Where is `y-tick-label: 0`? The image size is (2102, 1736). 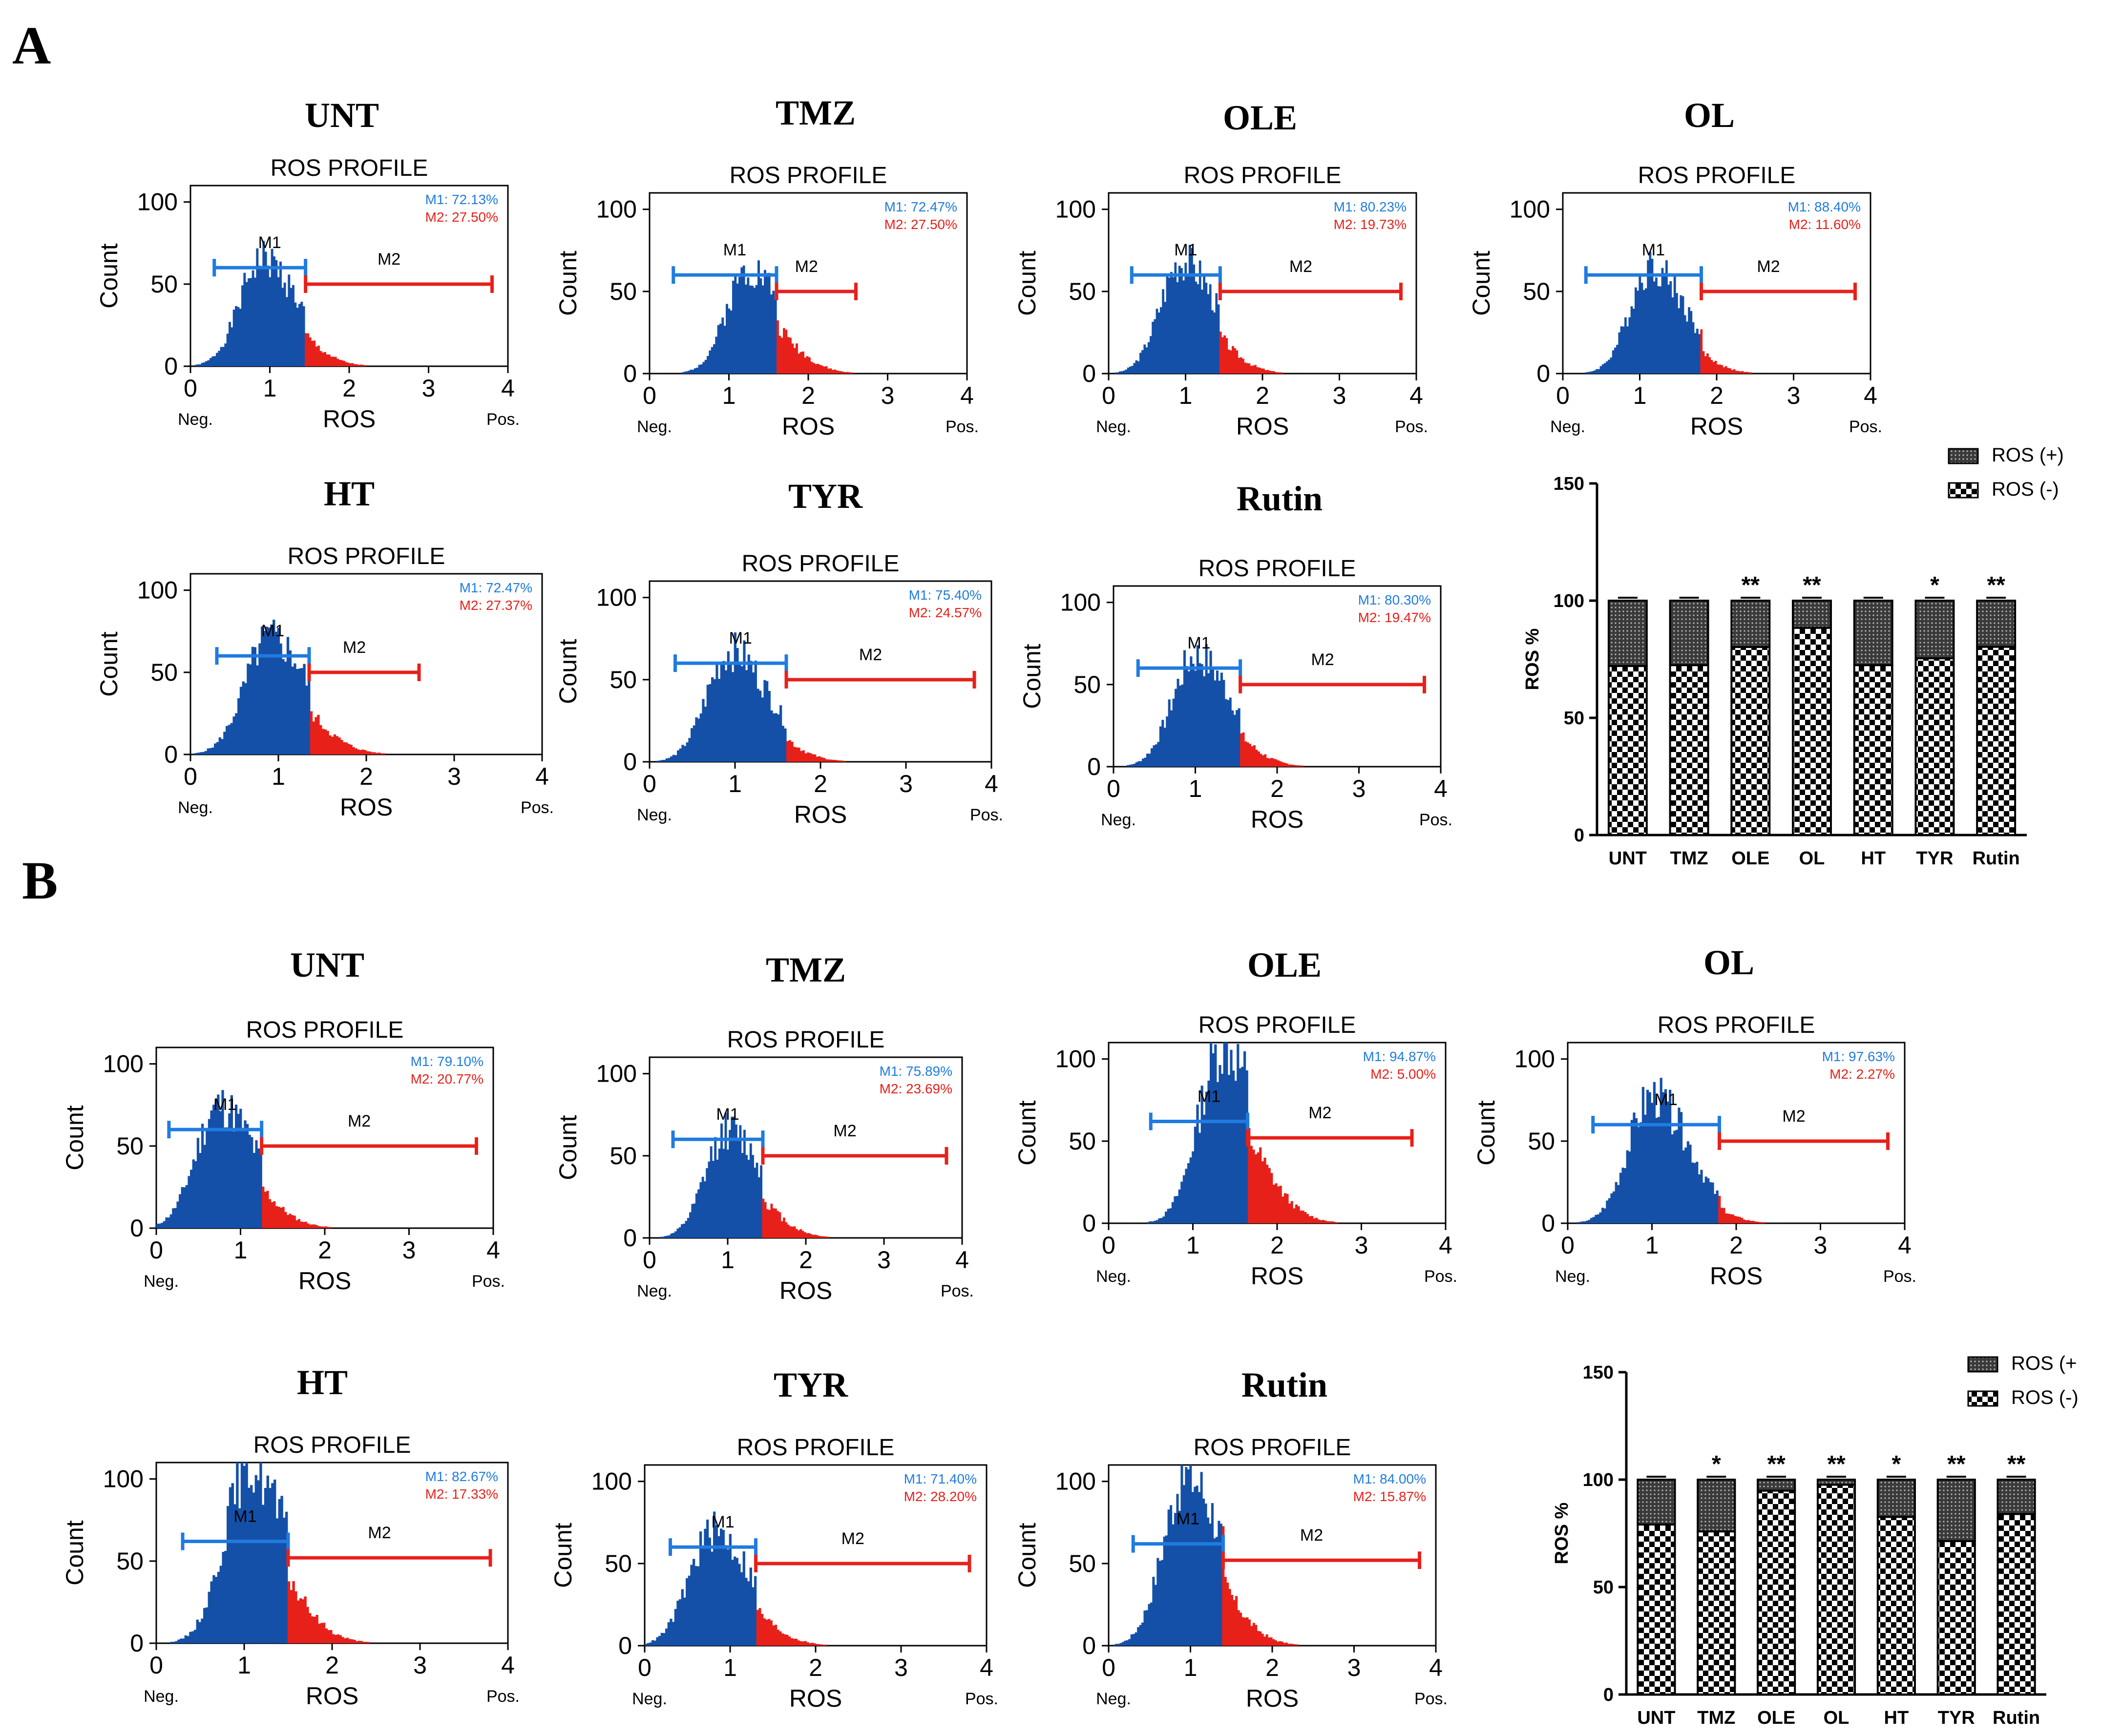
y-tick-label: 0 is located at coordinates (1089, 1223).